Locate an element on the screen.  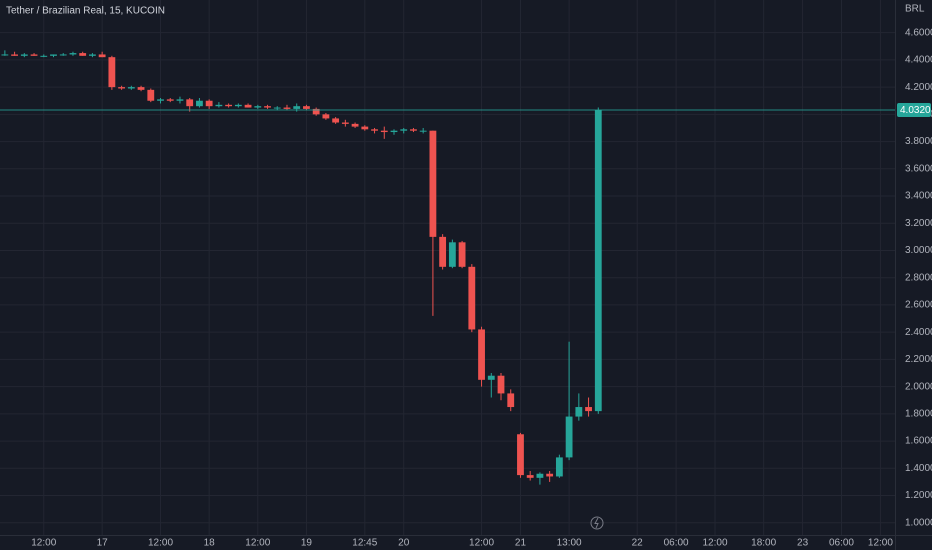
y-tick-label: 1.2000 is located at coordinates (918, 495).